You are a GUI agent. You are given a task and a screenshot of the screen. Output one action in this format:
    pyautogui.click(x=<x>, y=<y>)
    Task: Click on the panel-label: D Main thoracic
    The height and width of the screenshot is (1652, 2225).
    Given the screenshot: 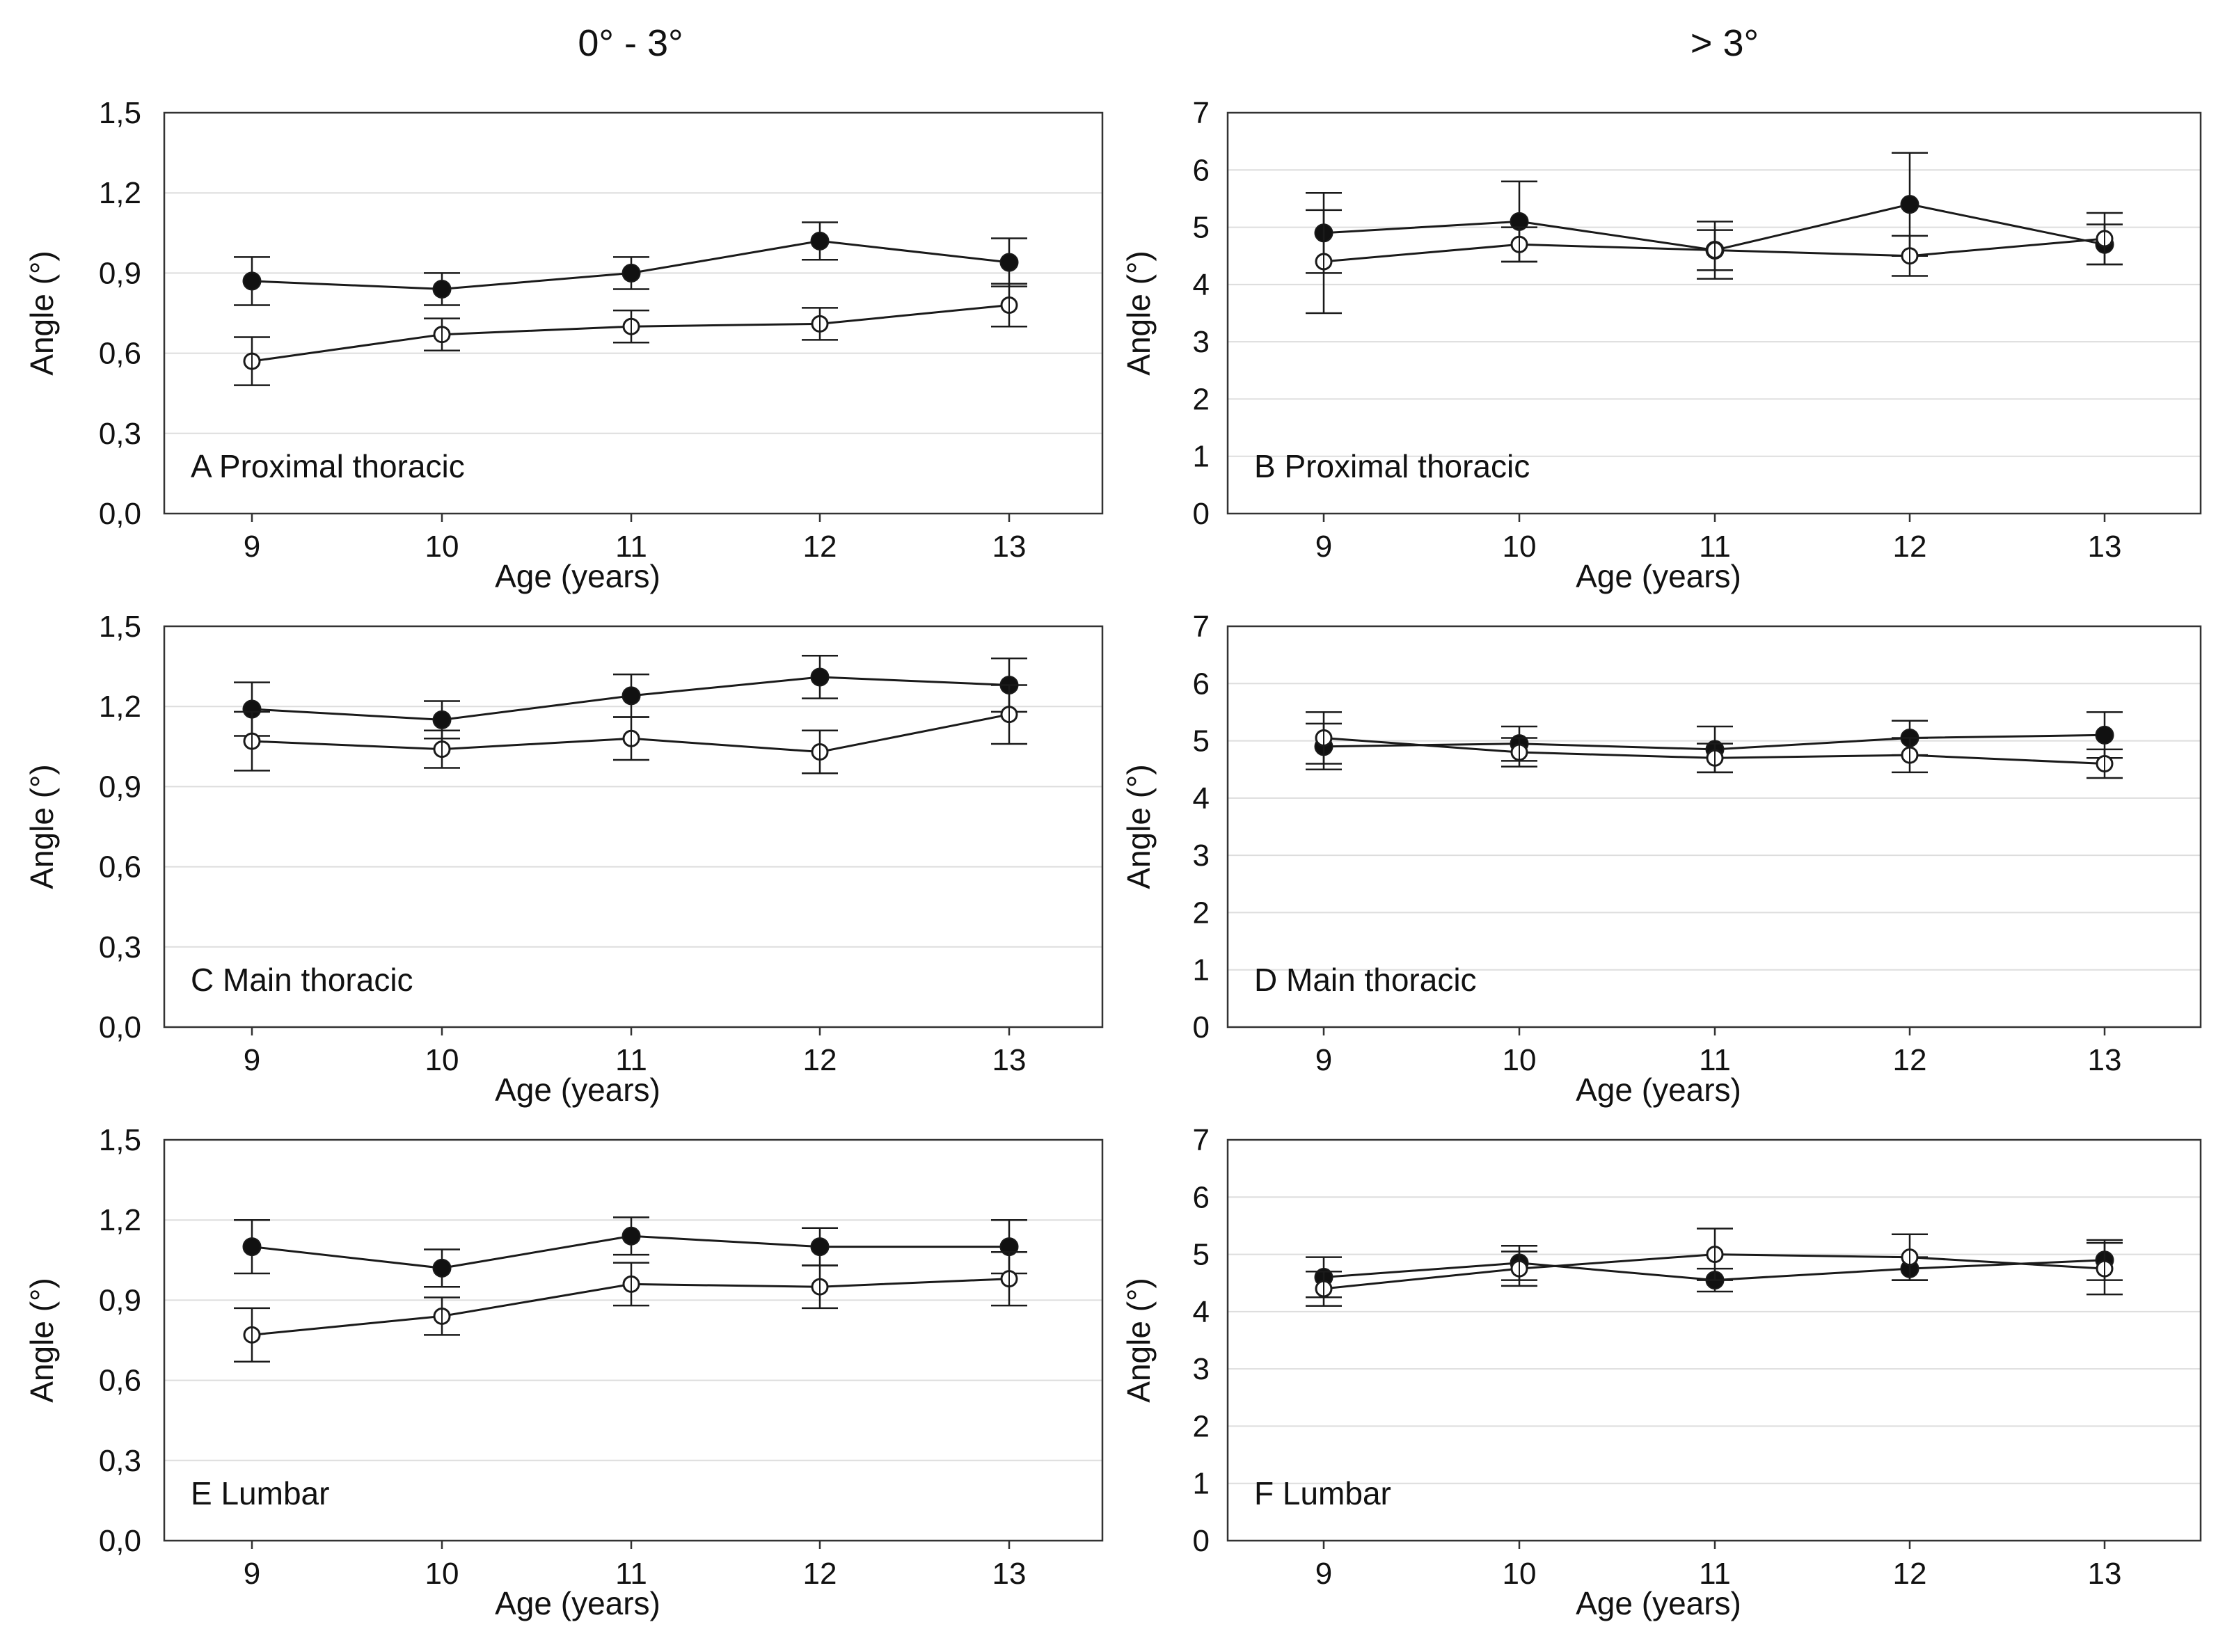 What is the action you would take?
    pyautogui.click(x=1366, y=980)
    